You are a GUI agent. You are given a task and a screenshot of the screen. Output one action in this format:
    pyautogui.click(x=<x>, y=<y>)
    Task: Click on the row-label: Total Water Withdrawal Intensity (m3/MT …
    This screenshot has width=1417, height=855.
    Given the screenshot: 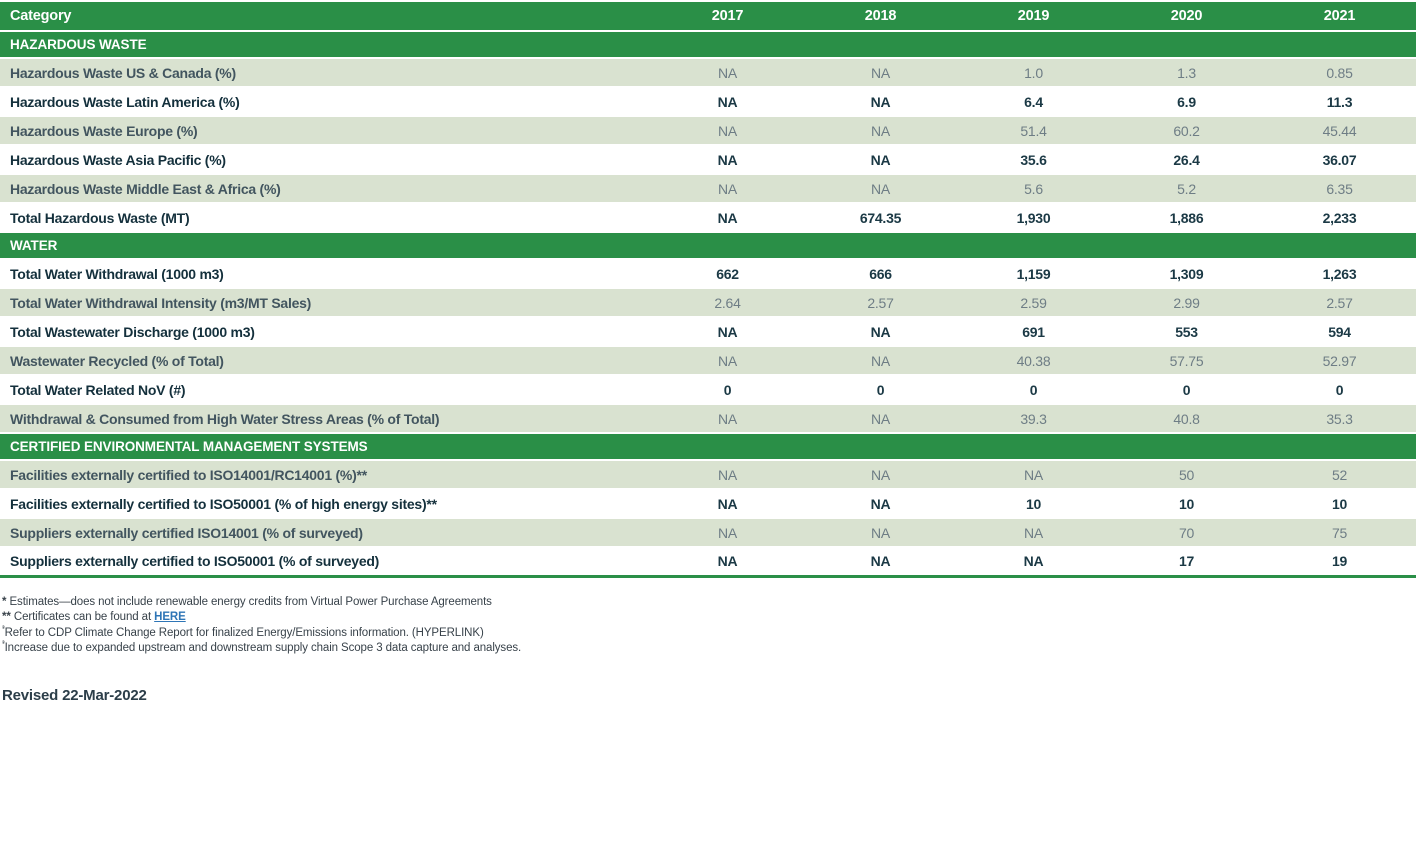 What is the action you would take?
    pyautogui.click(x=325, y=303)
    